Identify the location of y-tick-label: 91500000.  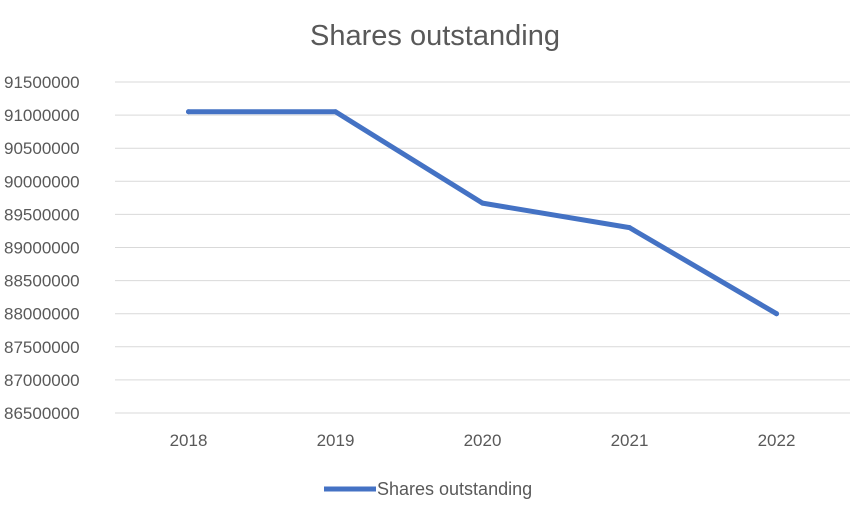
(42, 82).